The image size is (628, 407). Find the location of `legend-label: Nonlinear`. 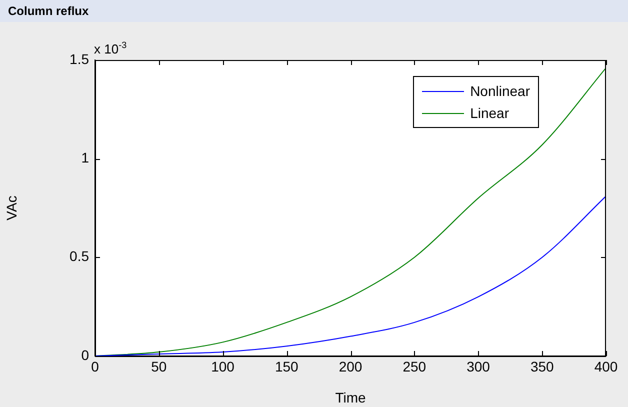

legend-label: Nonlinear is located at coordinates (500, 91).